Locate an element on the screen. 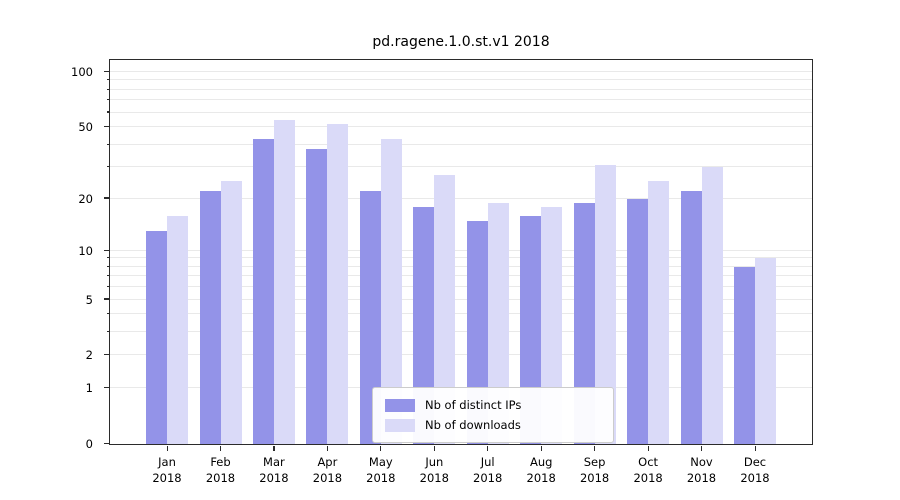 This screenshot has width=900, height=500. x-tick-label-jul: Jul 2018 is located at coordinates (488, 470).